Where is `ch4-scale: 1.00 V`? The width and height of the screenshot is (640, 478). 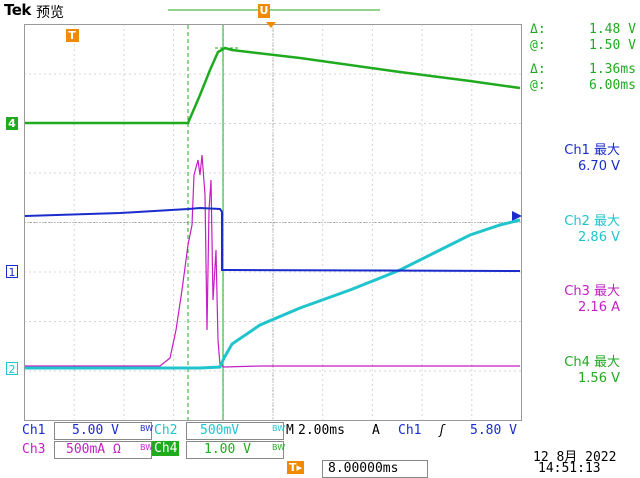 ch4-scale: 1.00 V is located at coordinates (227, 449).